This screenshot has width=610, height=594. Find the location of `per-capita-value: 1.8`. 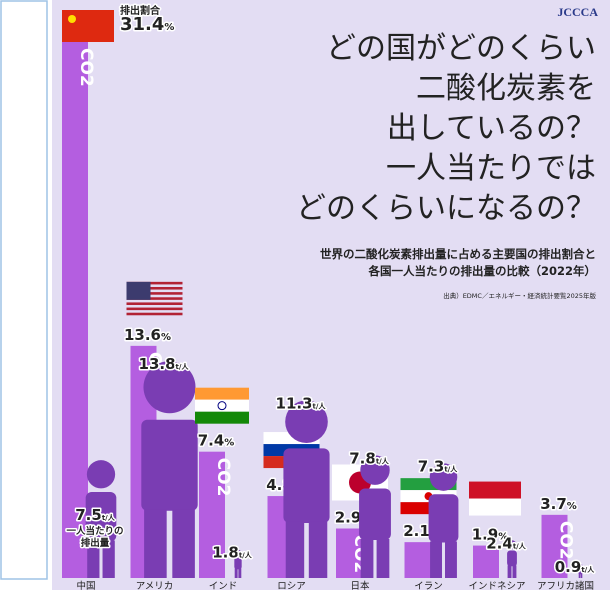

per-capita-value: 1.8 is located at coordinates (225, 553).